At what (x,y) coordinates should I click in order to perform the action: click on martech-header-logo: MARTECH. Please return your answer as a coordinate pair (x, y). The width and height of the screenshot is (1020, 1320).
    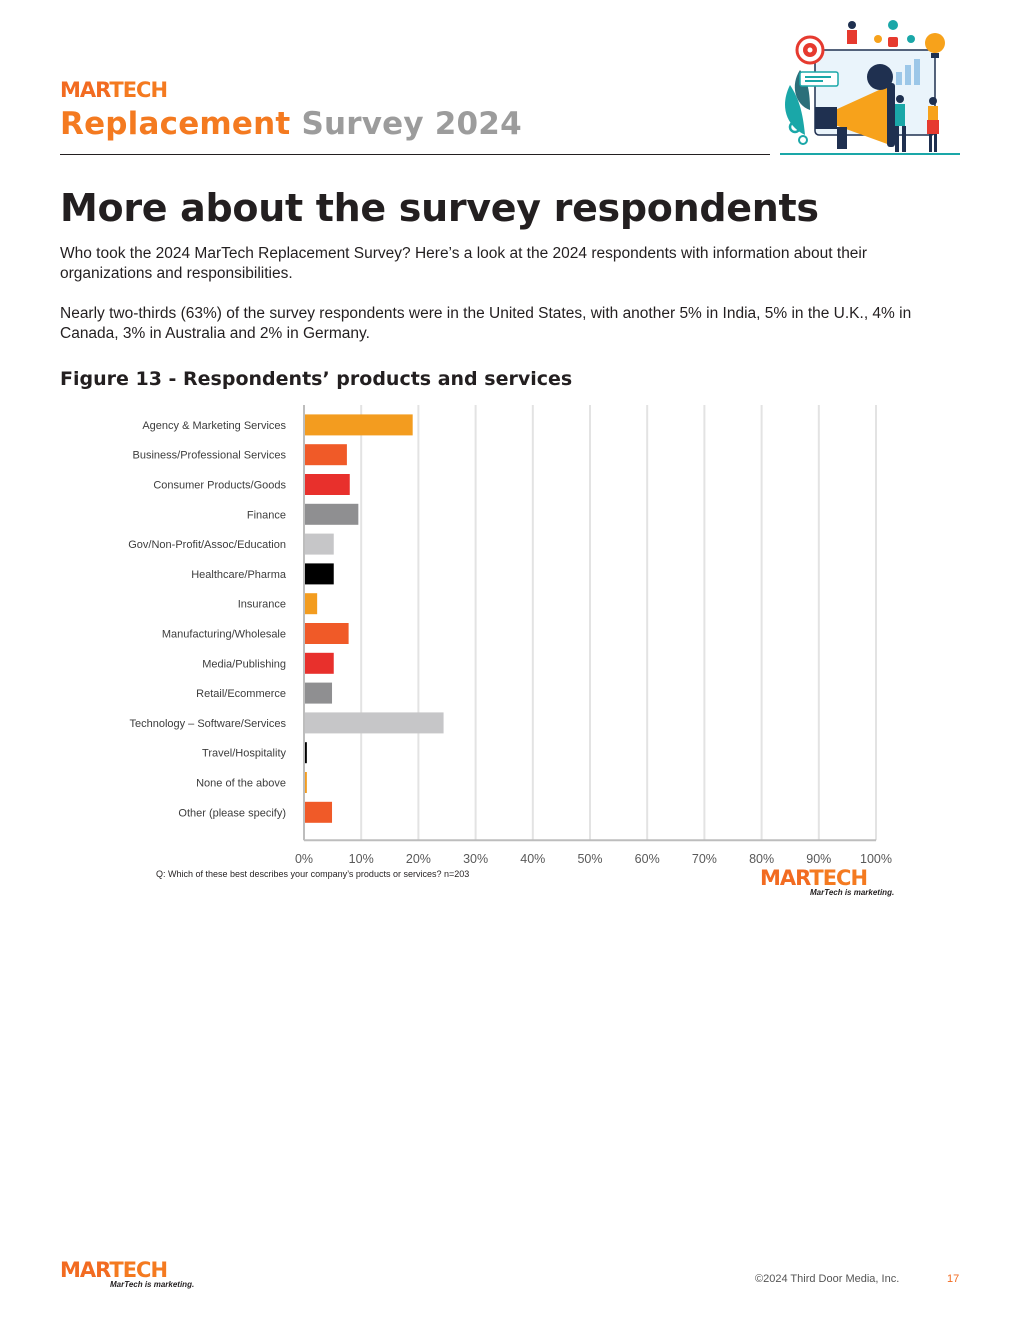
    Looking at the image, I should click on (114, 90).